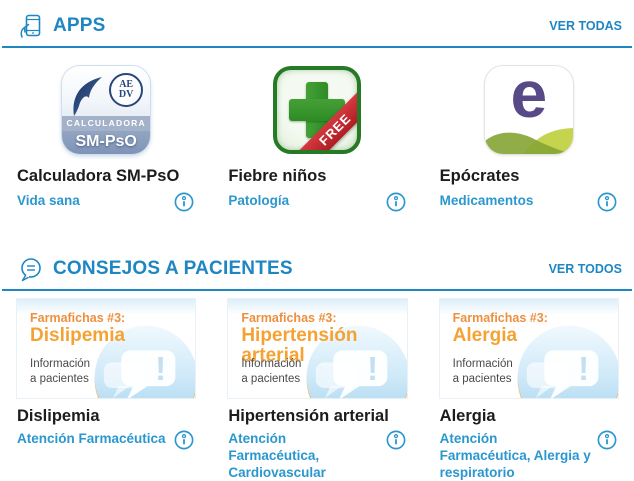  I want to click on speech-bubble-icon, so click(31, 270).